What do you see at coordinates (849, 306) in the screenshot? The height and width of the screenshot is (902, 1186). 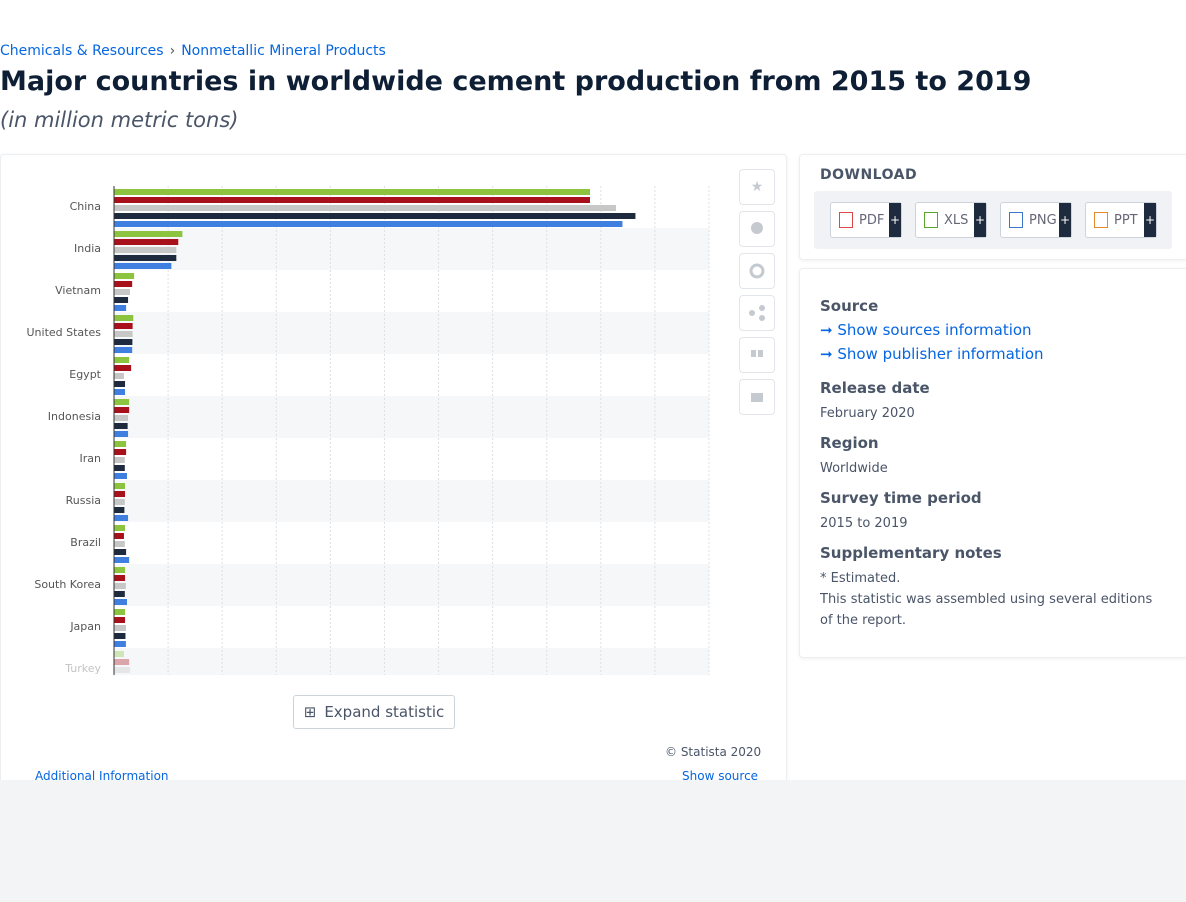 I see `source-heading: Source` at bounding box center [849, 306].